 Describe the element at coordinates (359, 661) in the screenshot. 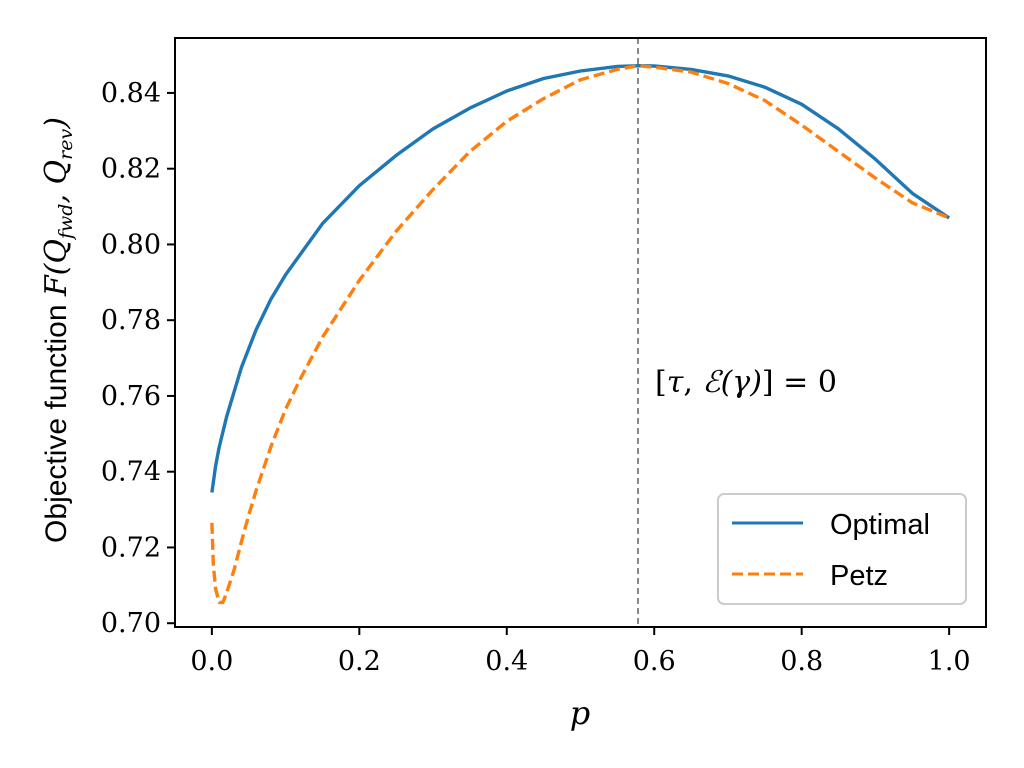

I see `x-tick-label: 0.2` at that location.